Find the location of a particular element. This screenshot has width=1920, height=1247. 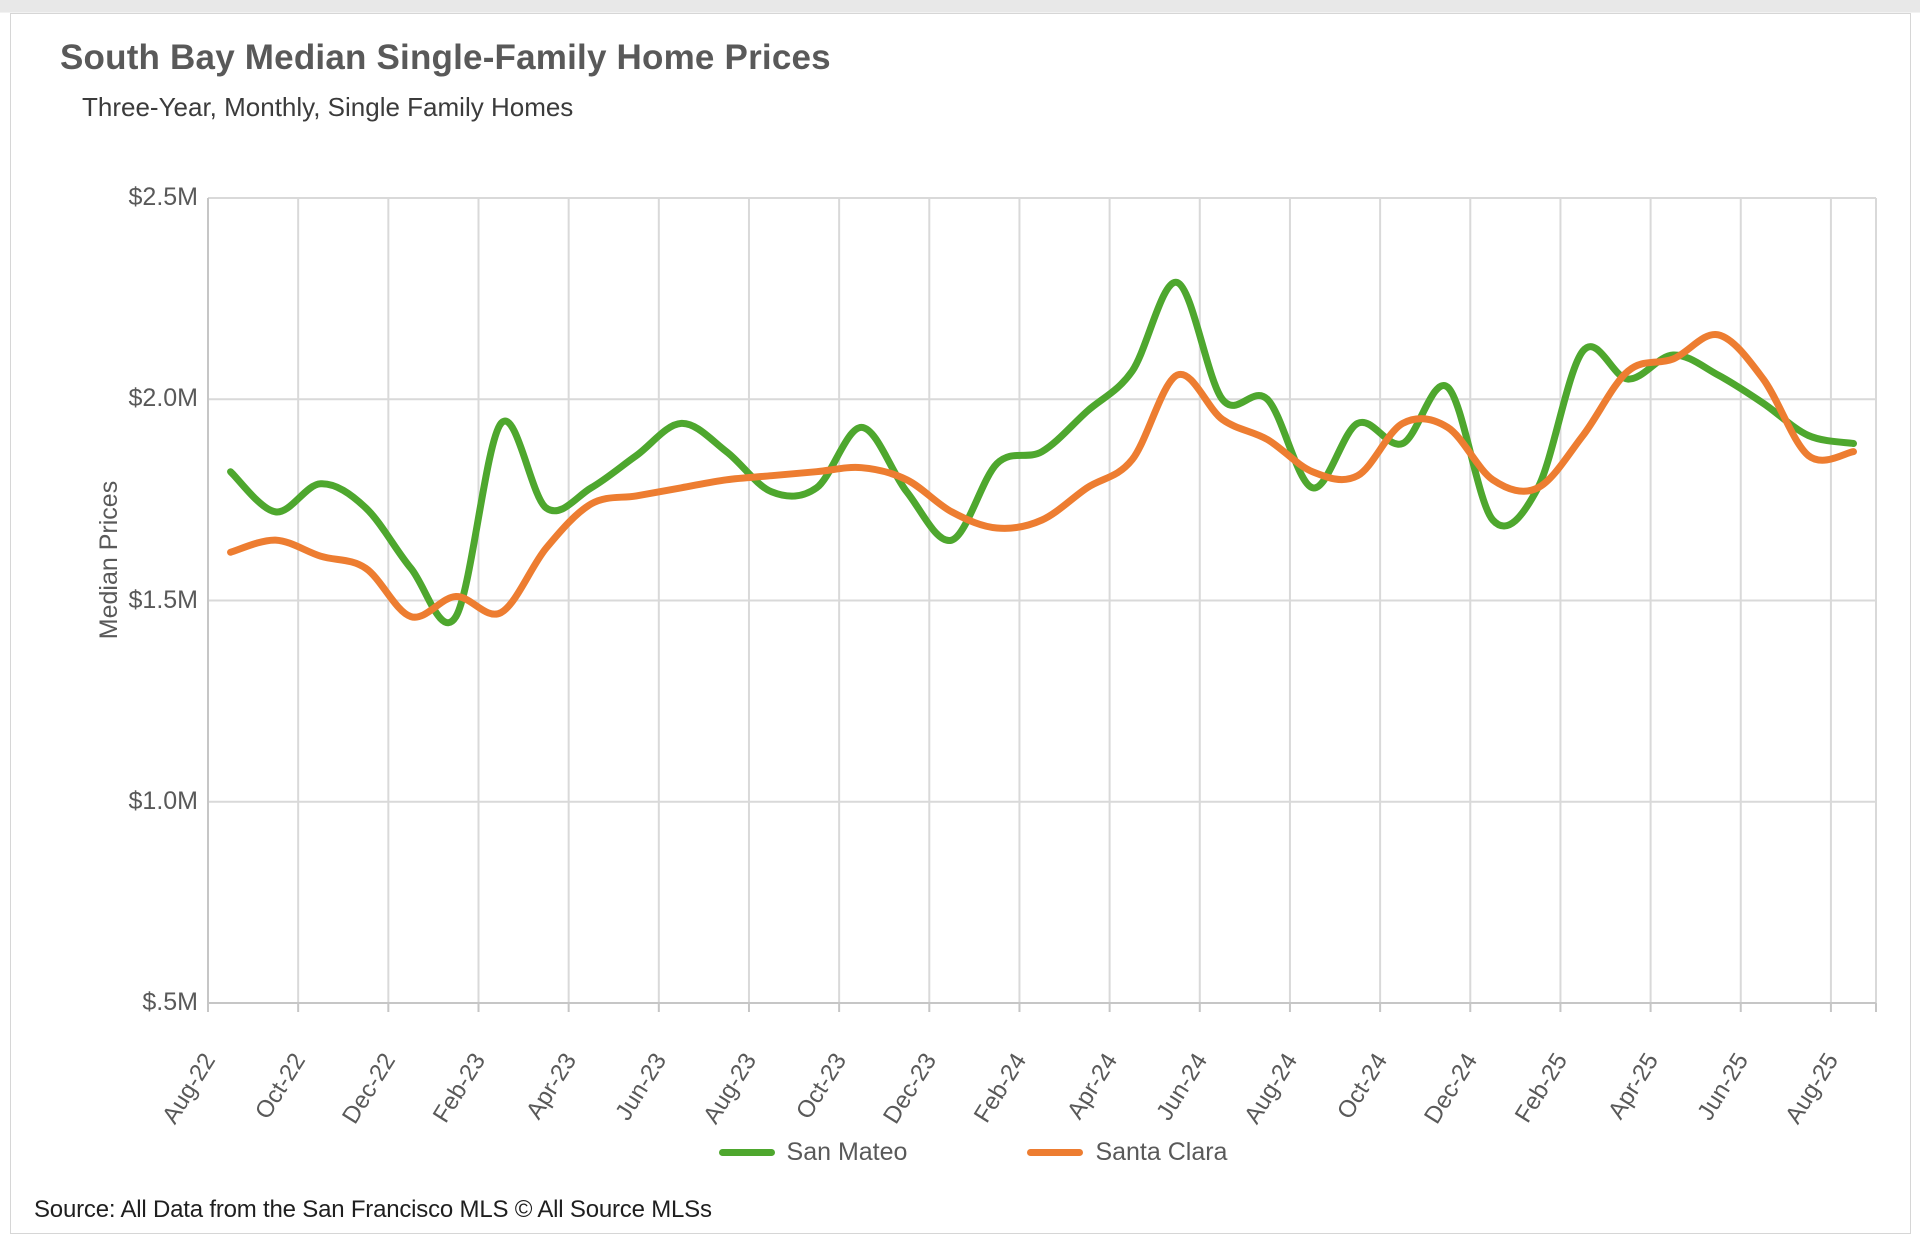

y-axis-title: Median Prices is located at coordinates (109, 560).